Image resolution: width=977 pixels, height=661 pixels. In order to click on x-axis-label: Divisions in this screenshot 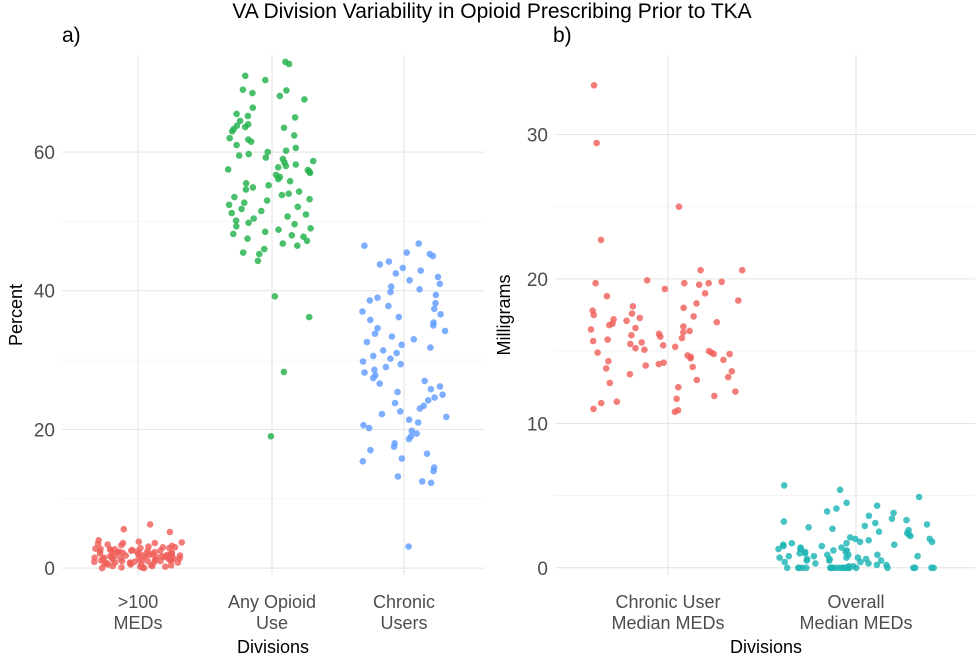, I will do `click(766, 647)`.